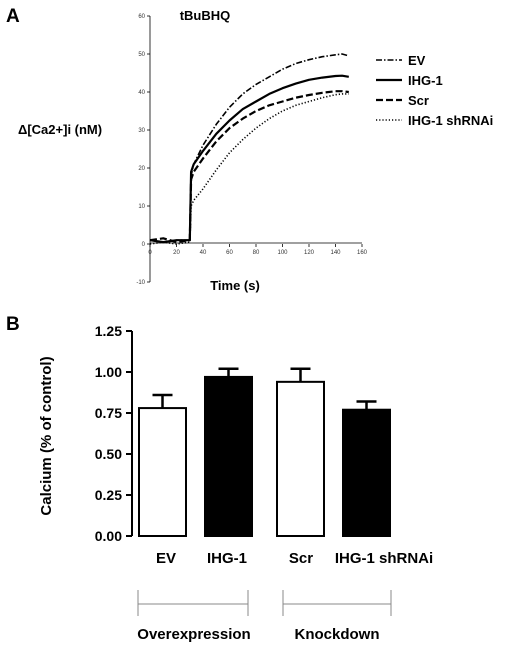 Image resolution: width=520 pixels, height=646 pixels. I want to click on y-tick-label: 1.25, so click(108, 331).